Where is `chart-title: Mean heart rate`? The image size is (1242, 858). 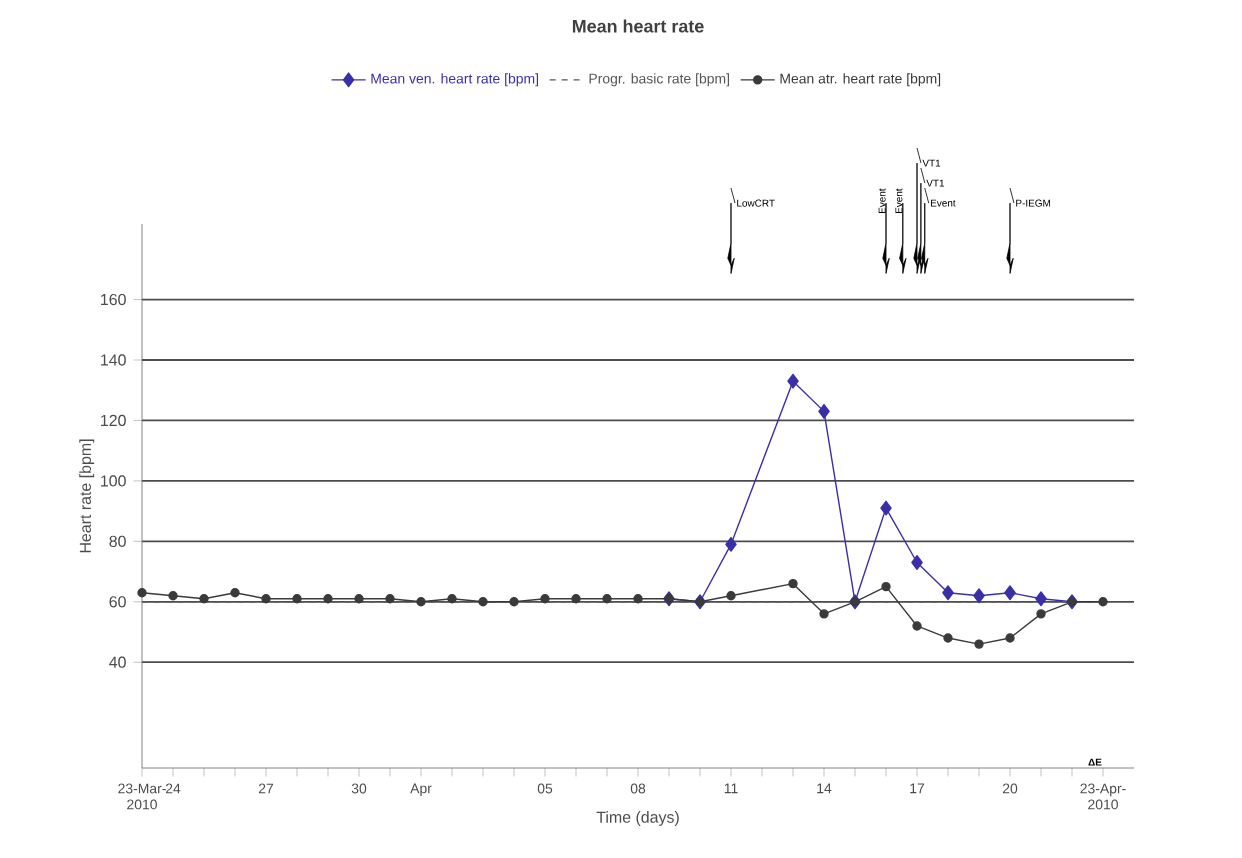 chart-title: Mean heart rate is located at coordinates (638, 26).